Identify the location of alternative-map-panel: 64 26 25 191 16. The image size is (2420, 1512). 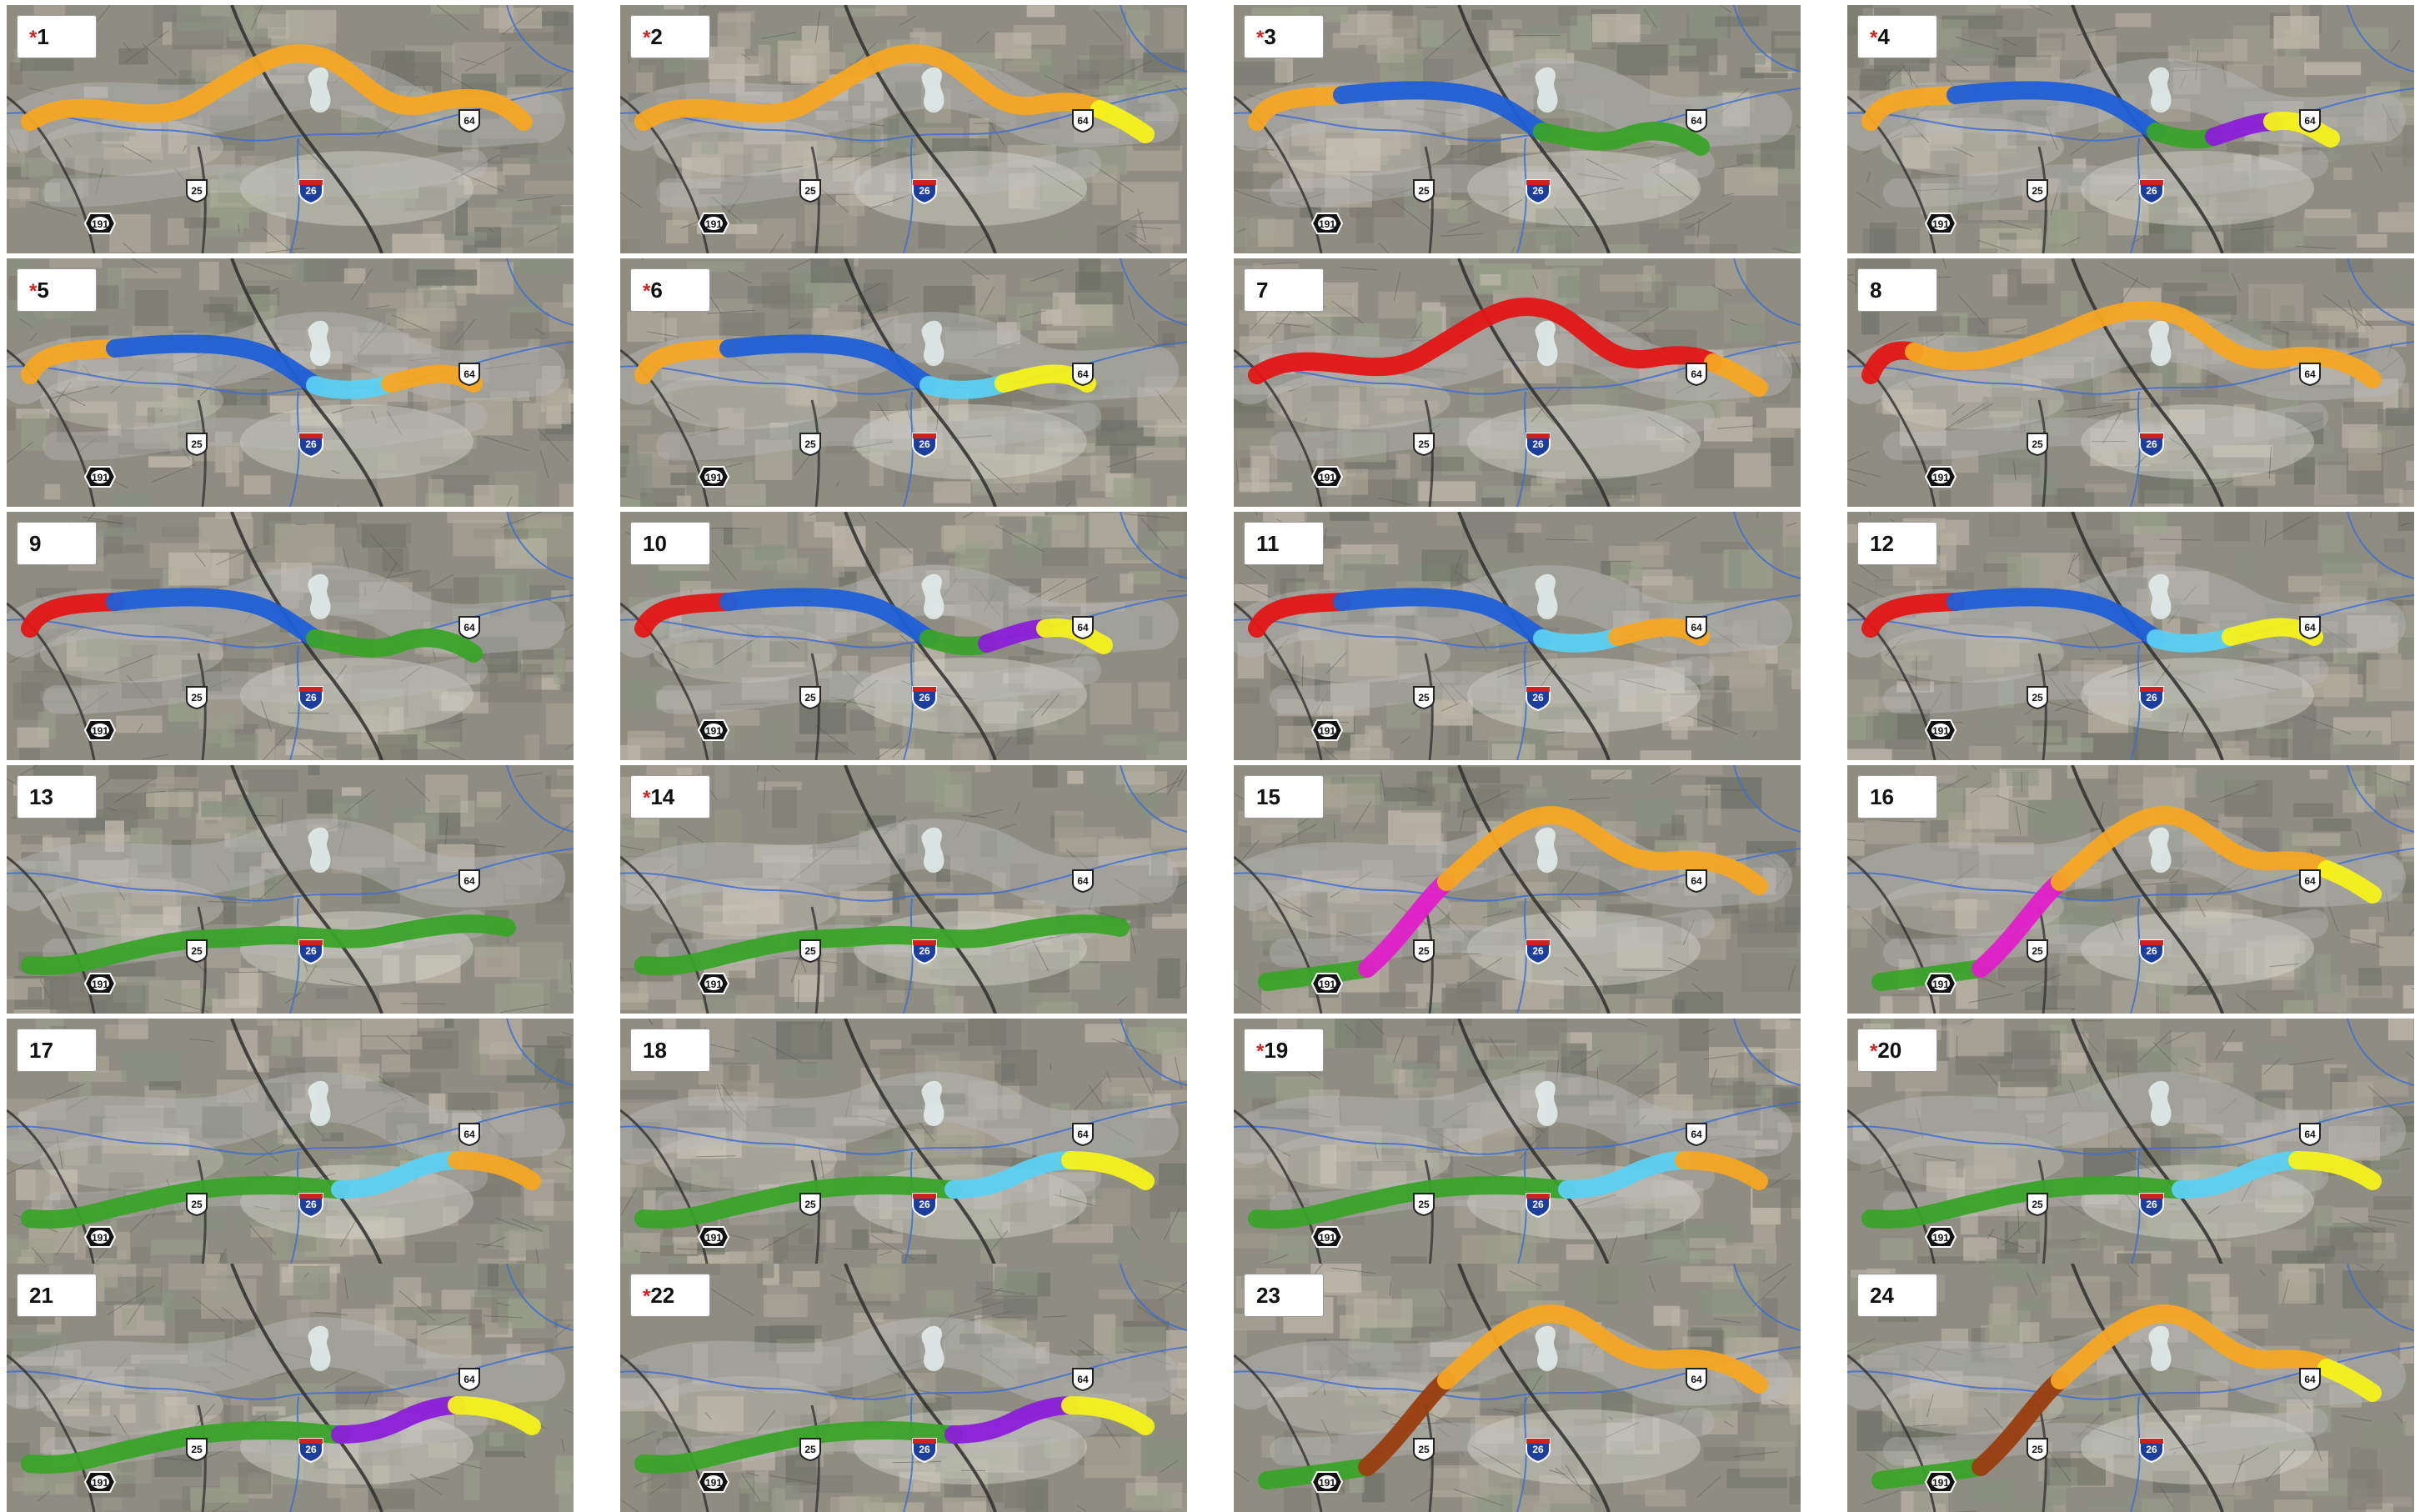
(2130, 890).